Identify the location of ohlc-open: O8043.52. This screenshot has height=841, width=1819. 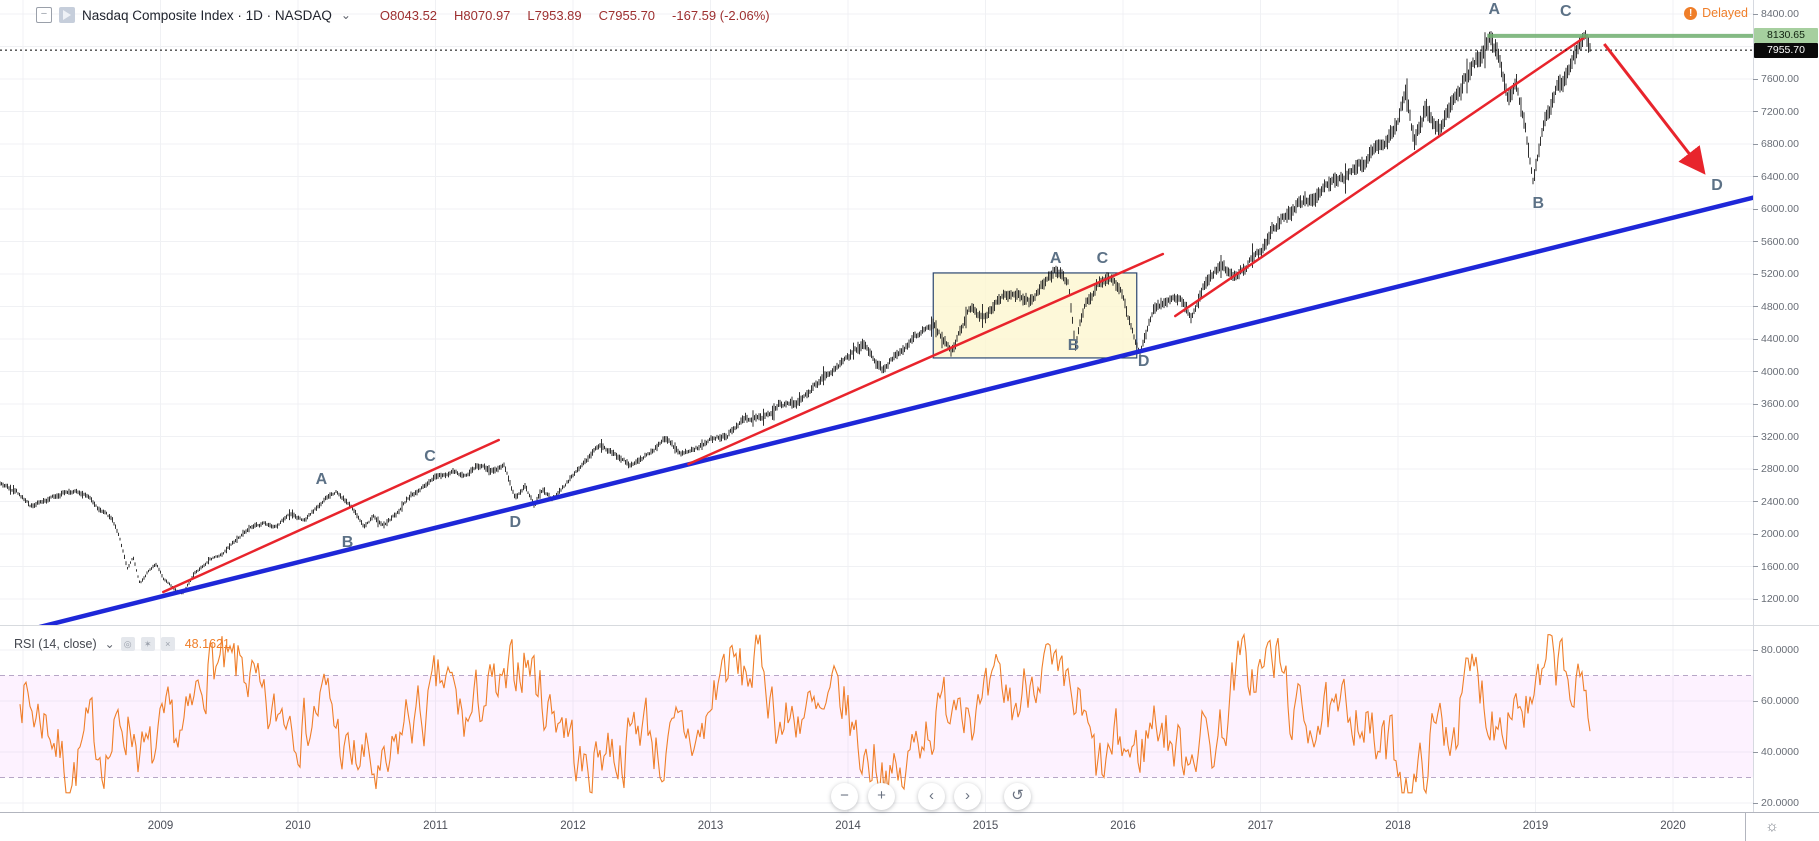
(408, 15).